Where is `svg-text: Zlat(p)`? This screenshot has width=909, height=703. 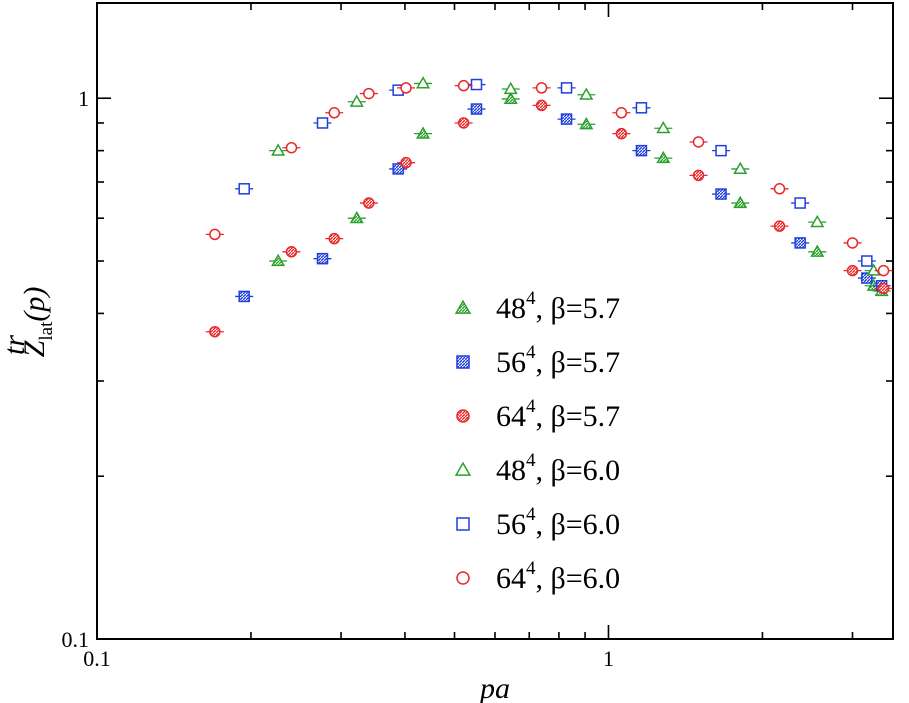
svg-text: Zlat(p) is located at coordinates (37, 322).